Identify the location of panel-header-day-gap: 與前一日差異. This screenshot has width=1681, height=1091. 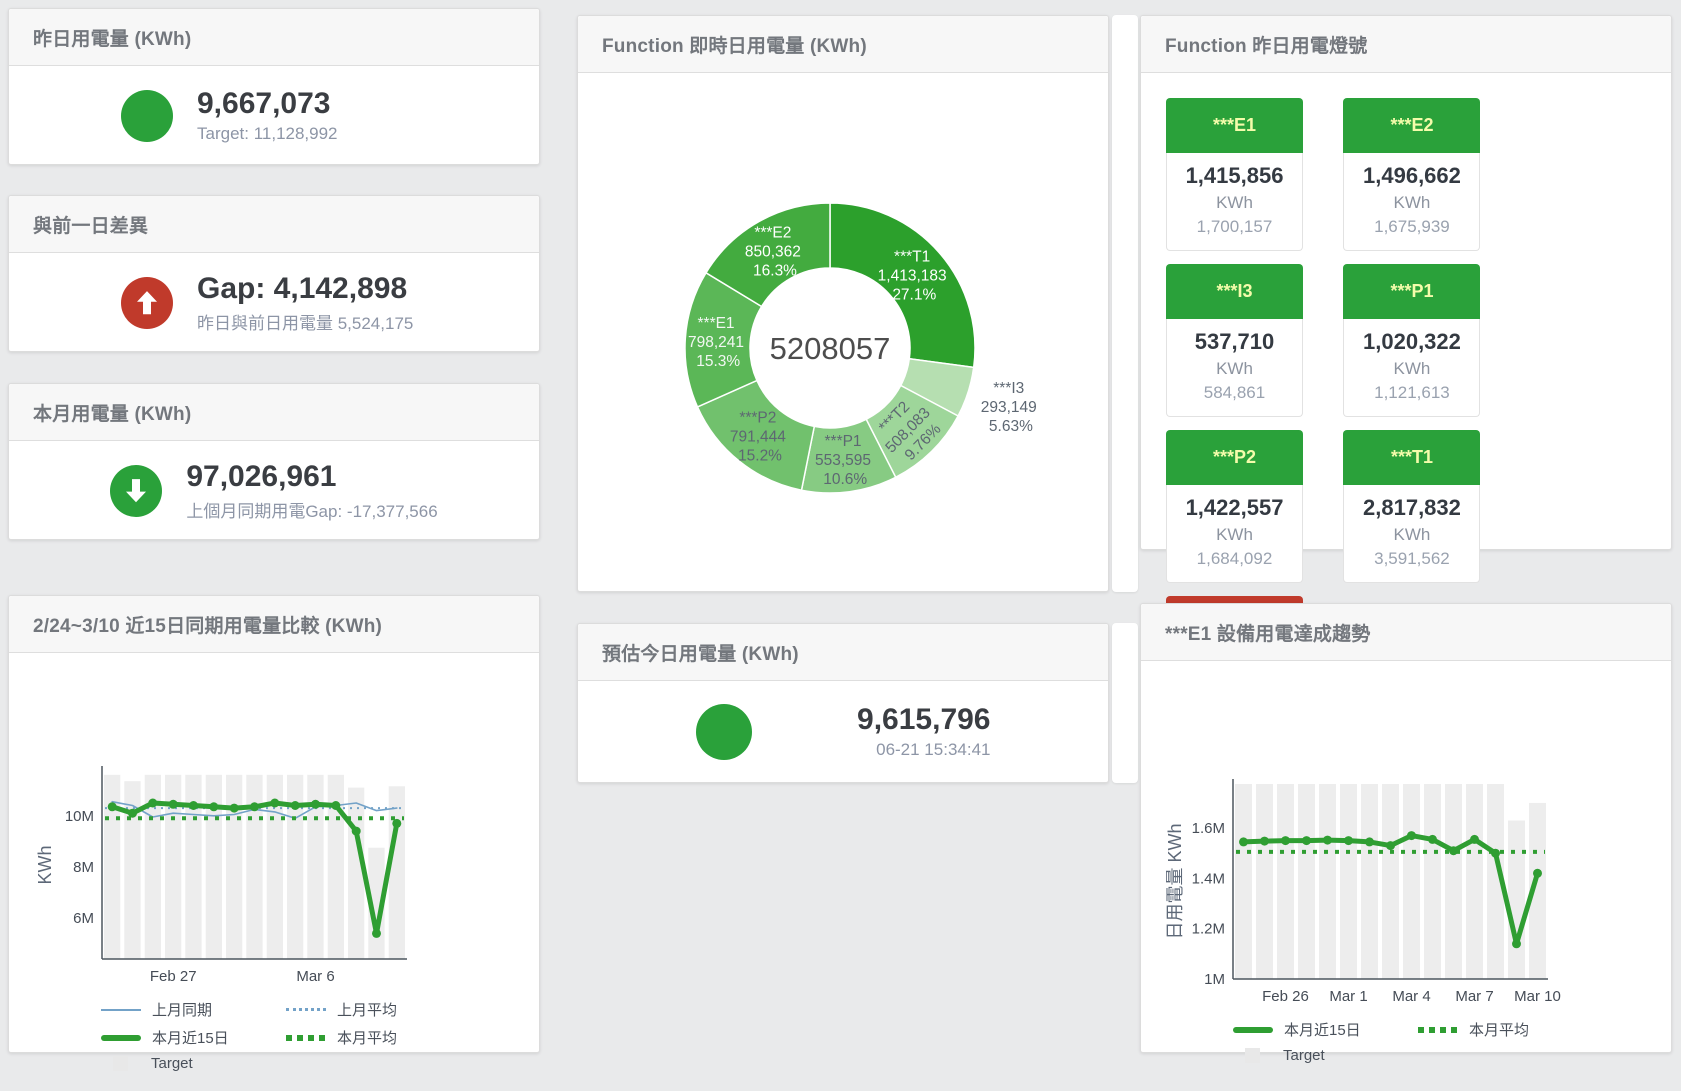
(274, 224).